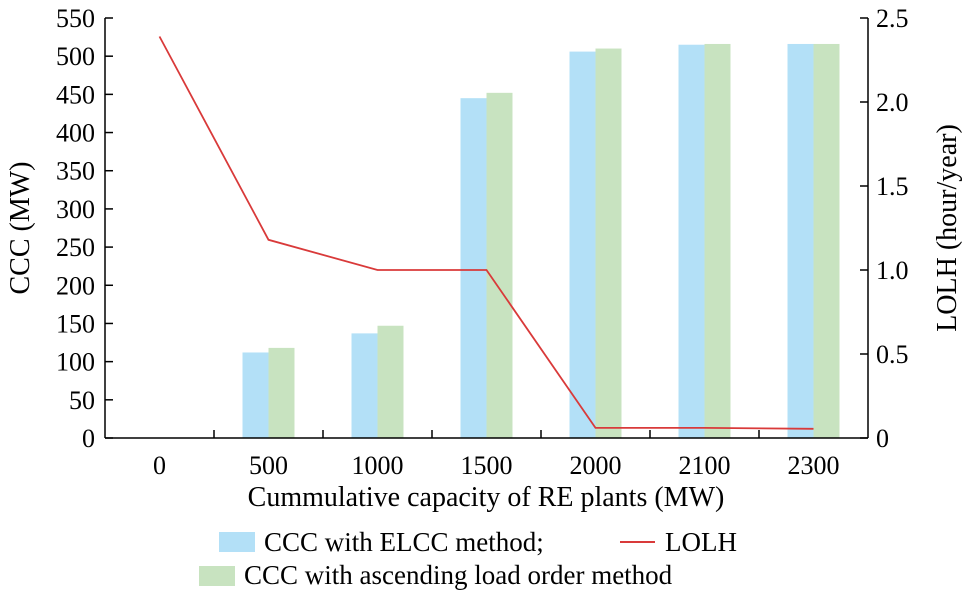 This screenshot has width=967, height=594. I want to click on x-tick-label-2000: 2000, so click(596, 465).